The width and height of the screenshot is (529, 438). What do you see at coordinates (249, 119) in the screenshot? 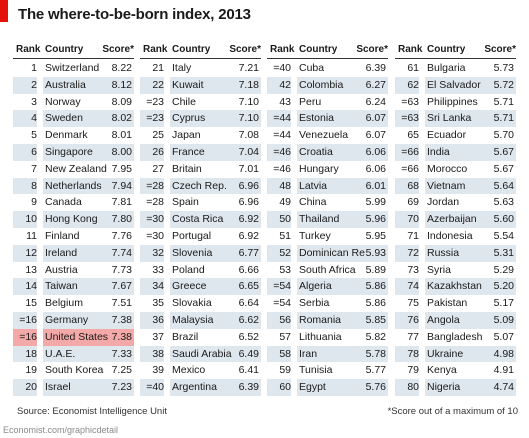
I see `score-cell: 7.10` at bounding box center [249, 119].